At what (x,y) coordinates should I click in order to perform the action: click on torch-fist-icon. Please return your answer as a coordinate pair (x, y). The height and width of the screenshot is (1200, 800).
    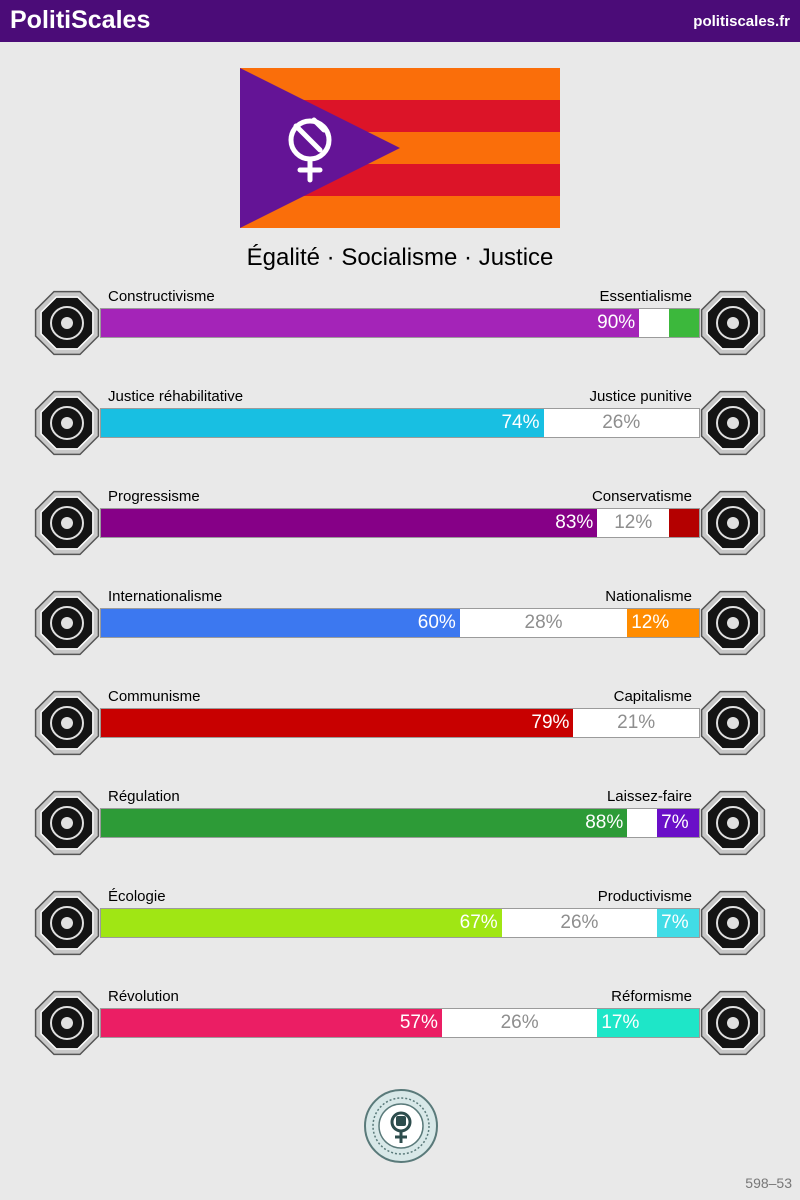
    Looking at the image, I should click on (67, 1023).